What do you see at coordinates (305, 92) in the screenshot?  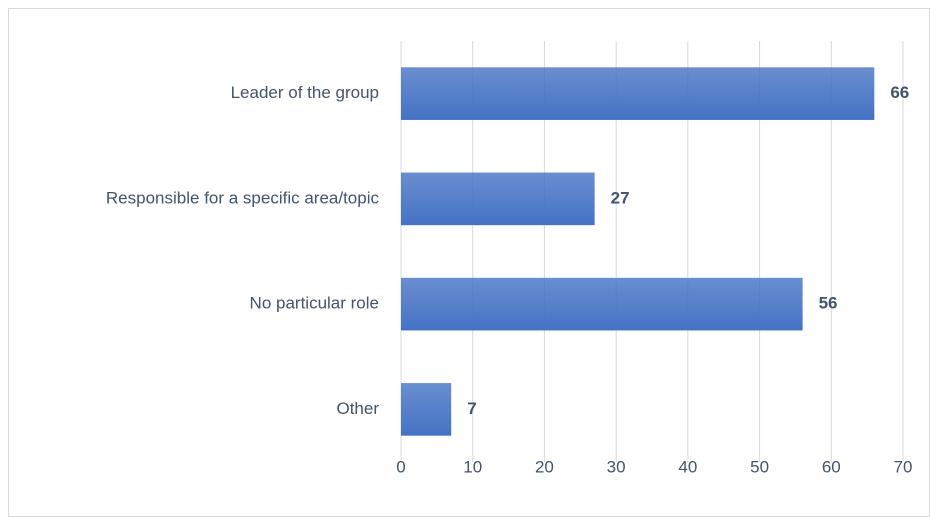 I see `y-tick-label: Leader of the group` at bounding box center [305, 92].